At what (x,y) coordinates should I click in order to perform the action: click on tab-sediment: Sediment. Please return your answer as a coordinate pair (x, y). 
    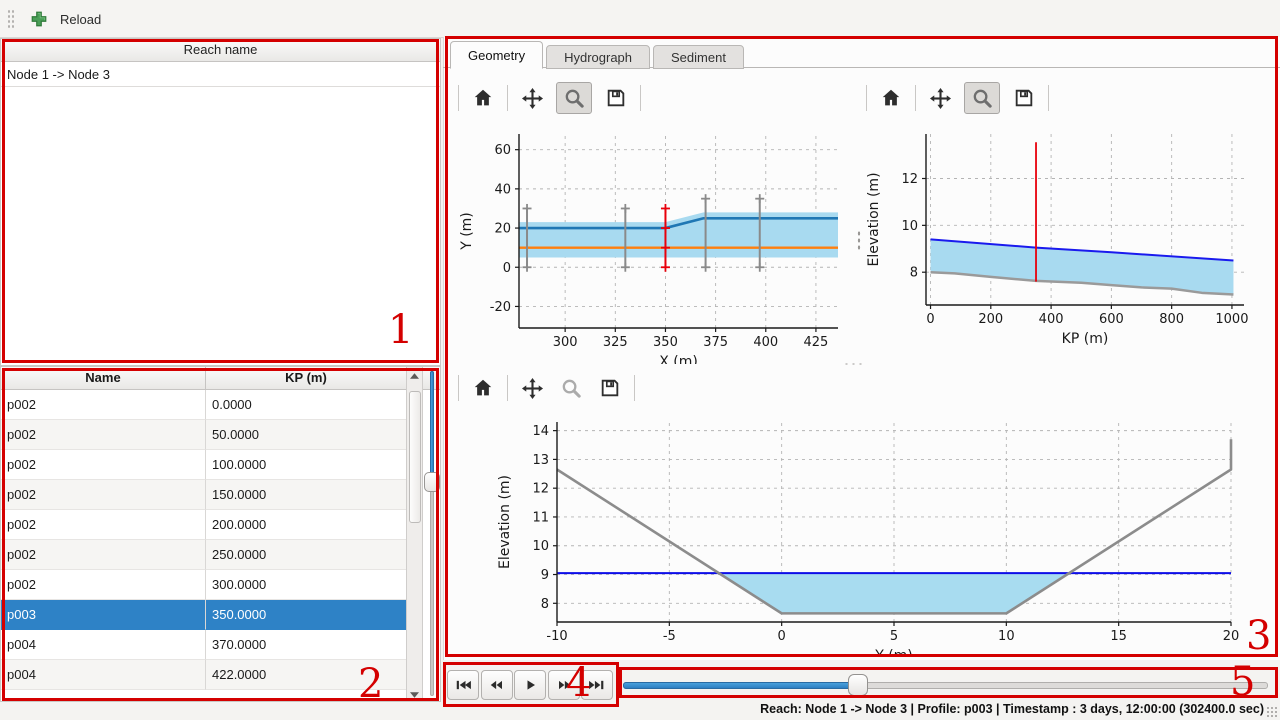
    Looking at the image, I should click on (698, 57).